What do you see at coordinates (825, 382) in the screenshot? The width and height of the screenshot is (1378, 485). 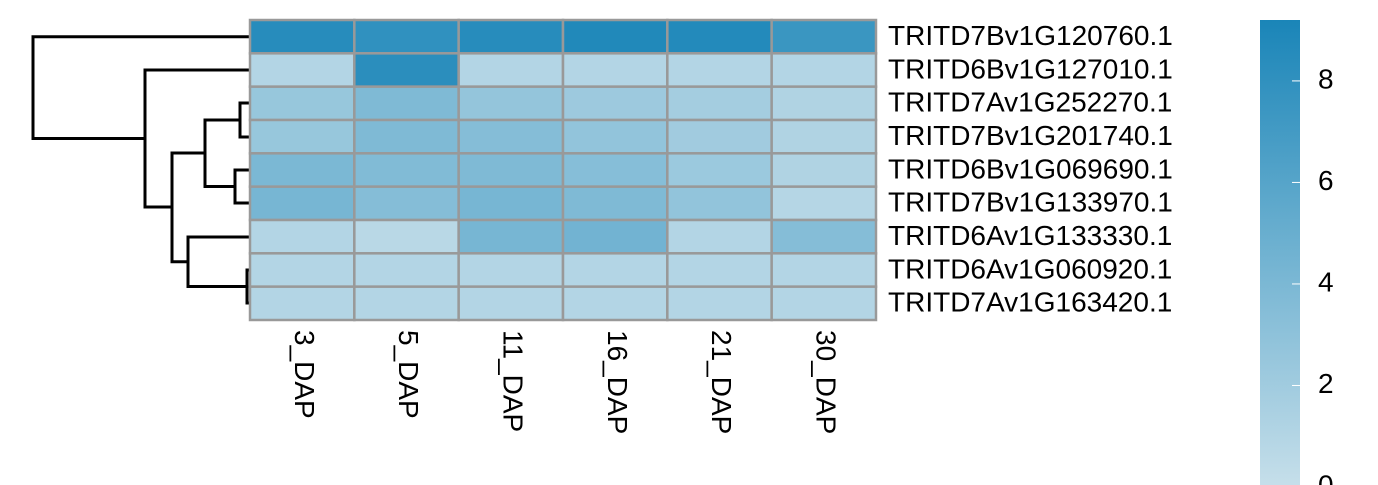 I see `column-label: 30_DAP` at bounding box center [825, 382].